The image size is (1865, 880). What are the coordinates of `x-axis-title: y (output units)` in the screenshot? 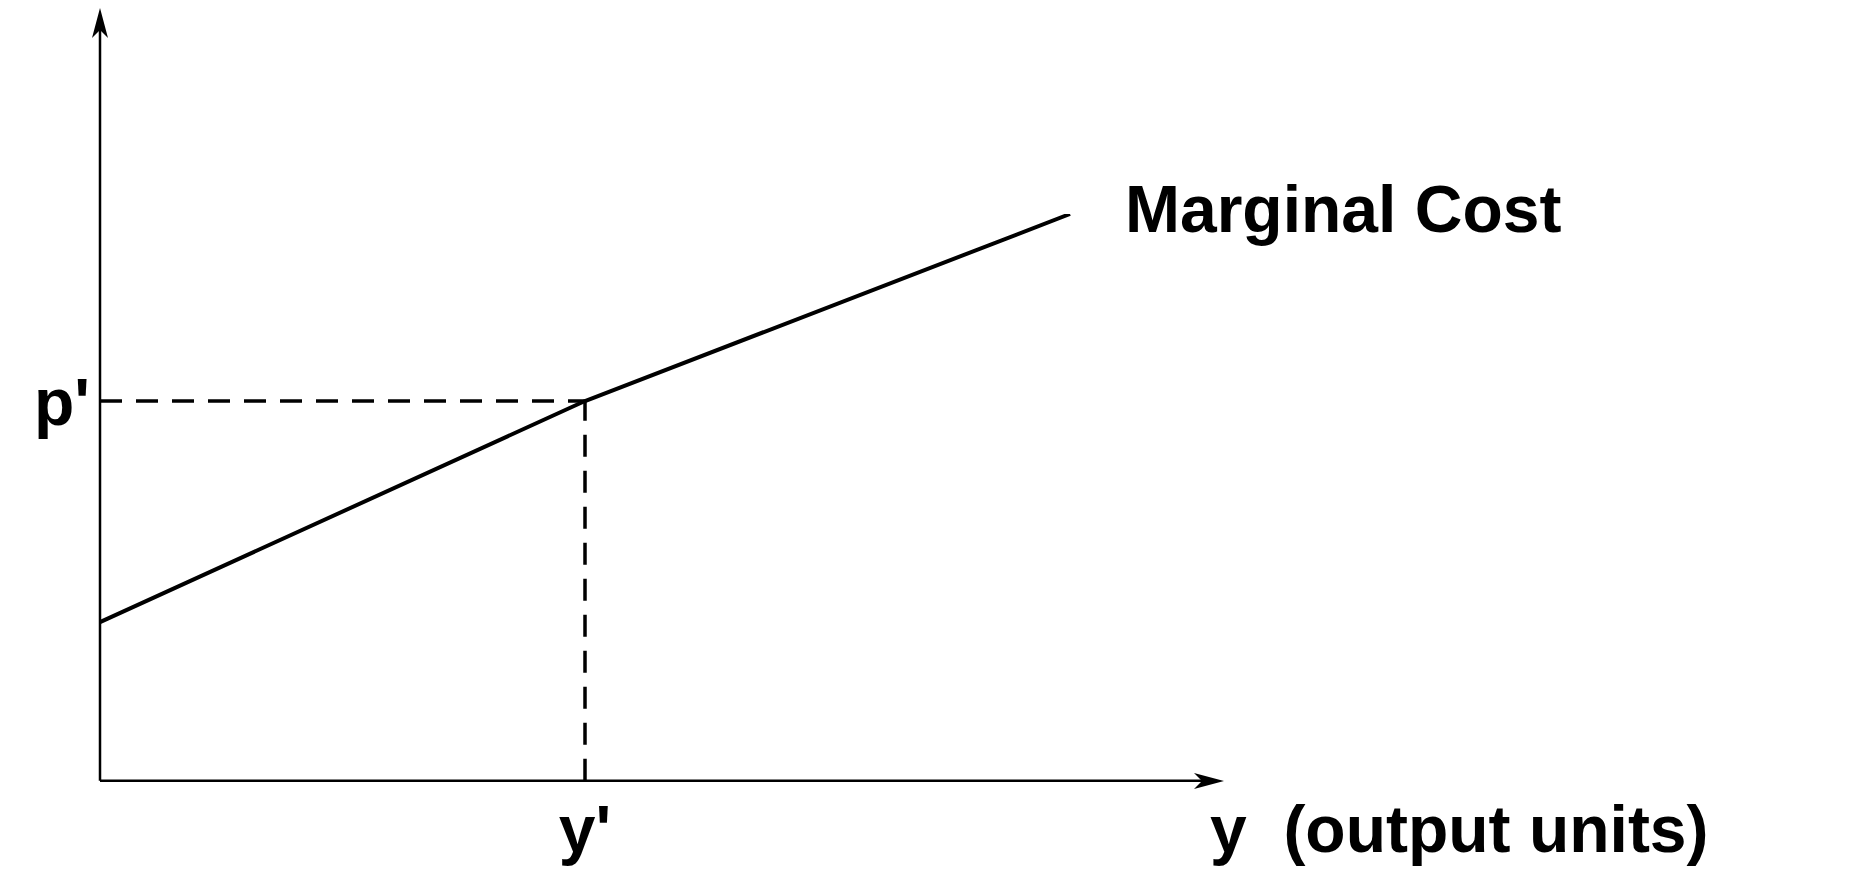 It's located at (1459, 829).